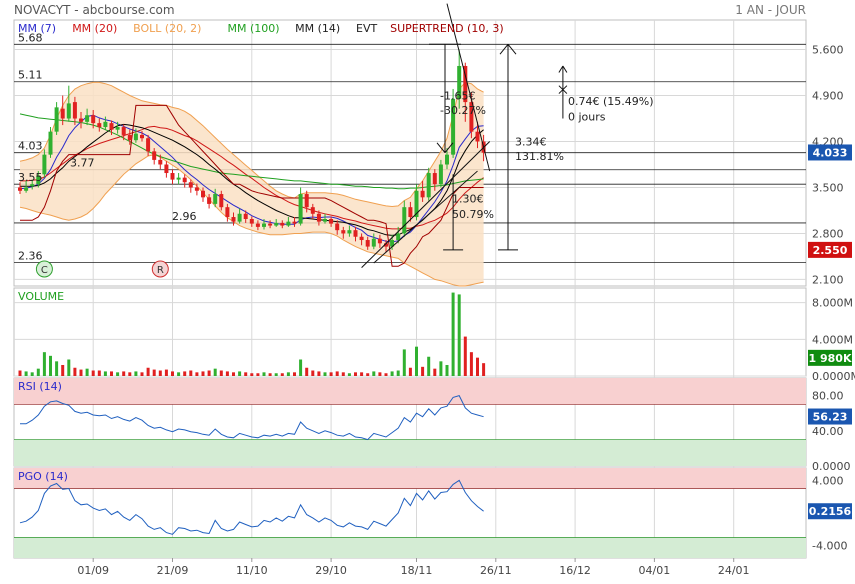 Image resolution: width=855 pixels, height=584 pixels. I want to click on legend-item-ma7: MM (7), so click(37, 28).